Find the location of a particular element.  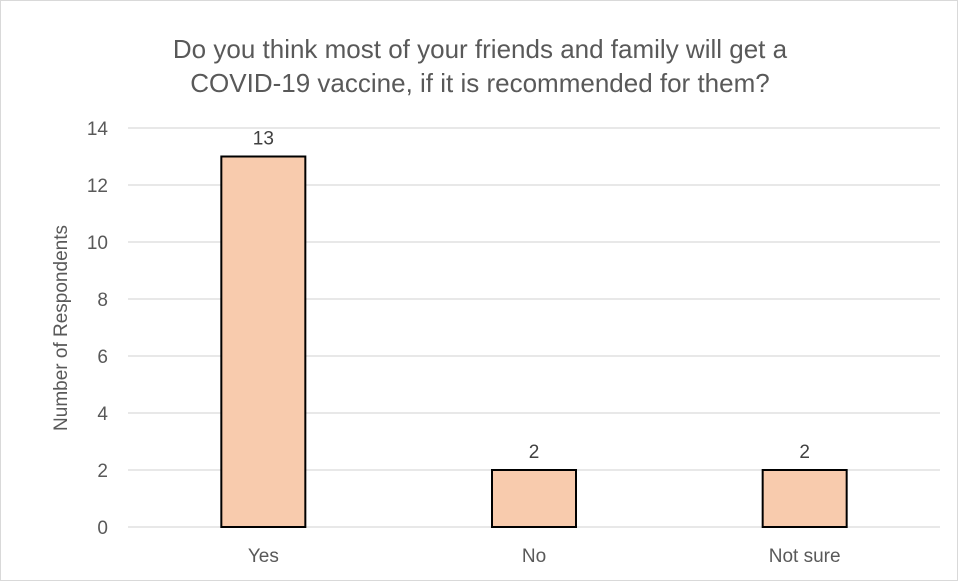

y-tick-label: 12 is located at coordinates (97, 186).